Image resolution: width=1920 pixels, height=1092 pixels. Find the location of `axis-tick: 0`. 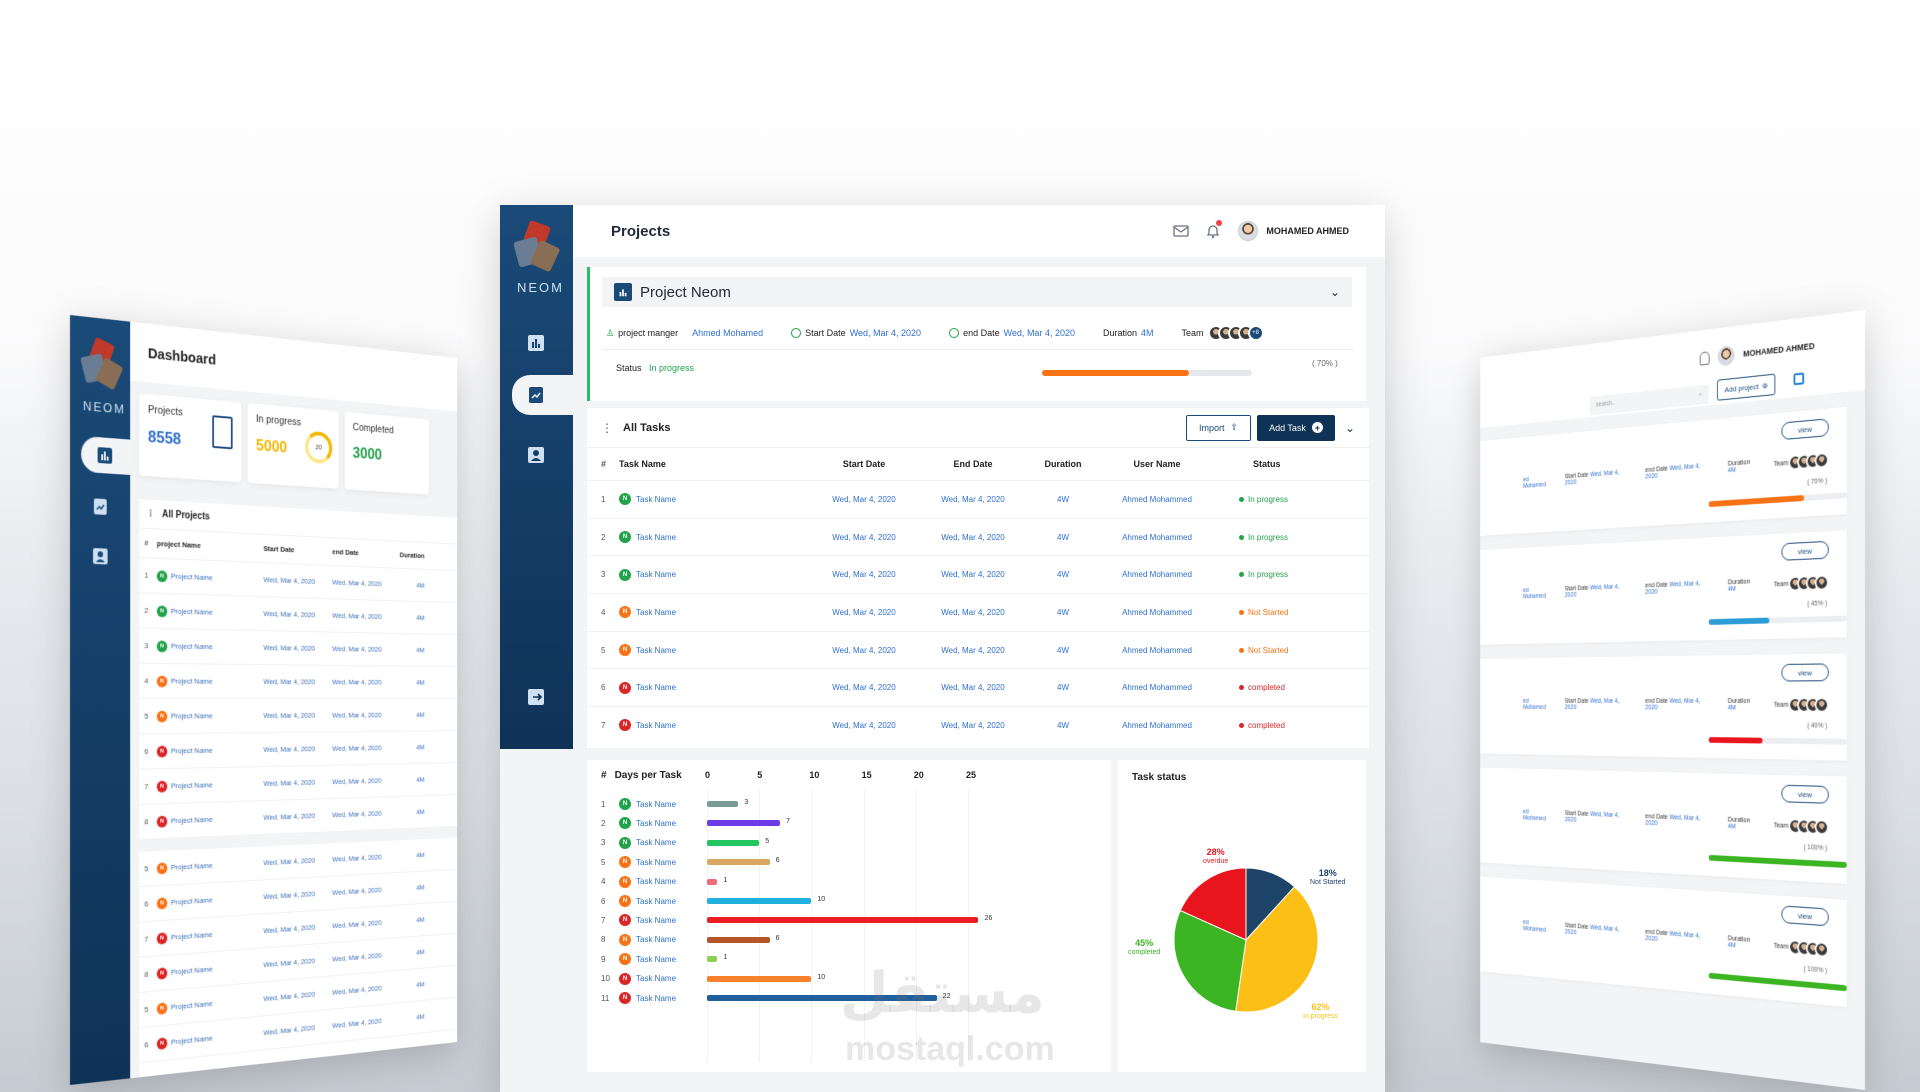

axis-tick: 0 is located at coordinates (707, 775).